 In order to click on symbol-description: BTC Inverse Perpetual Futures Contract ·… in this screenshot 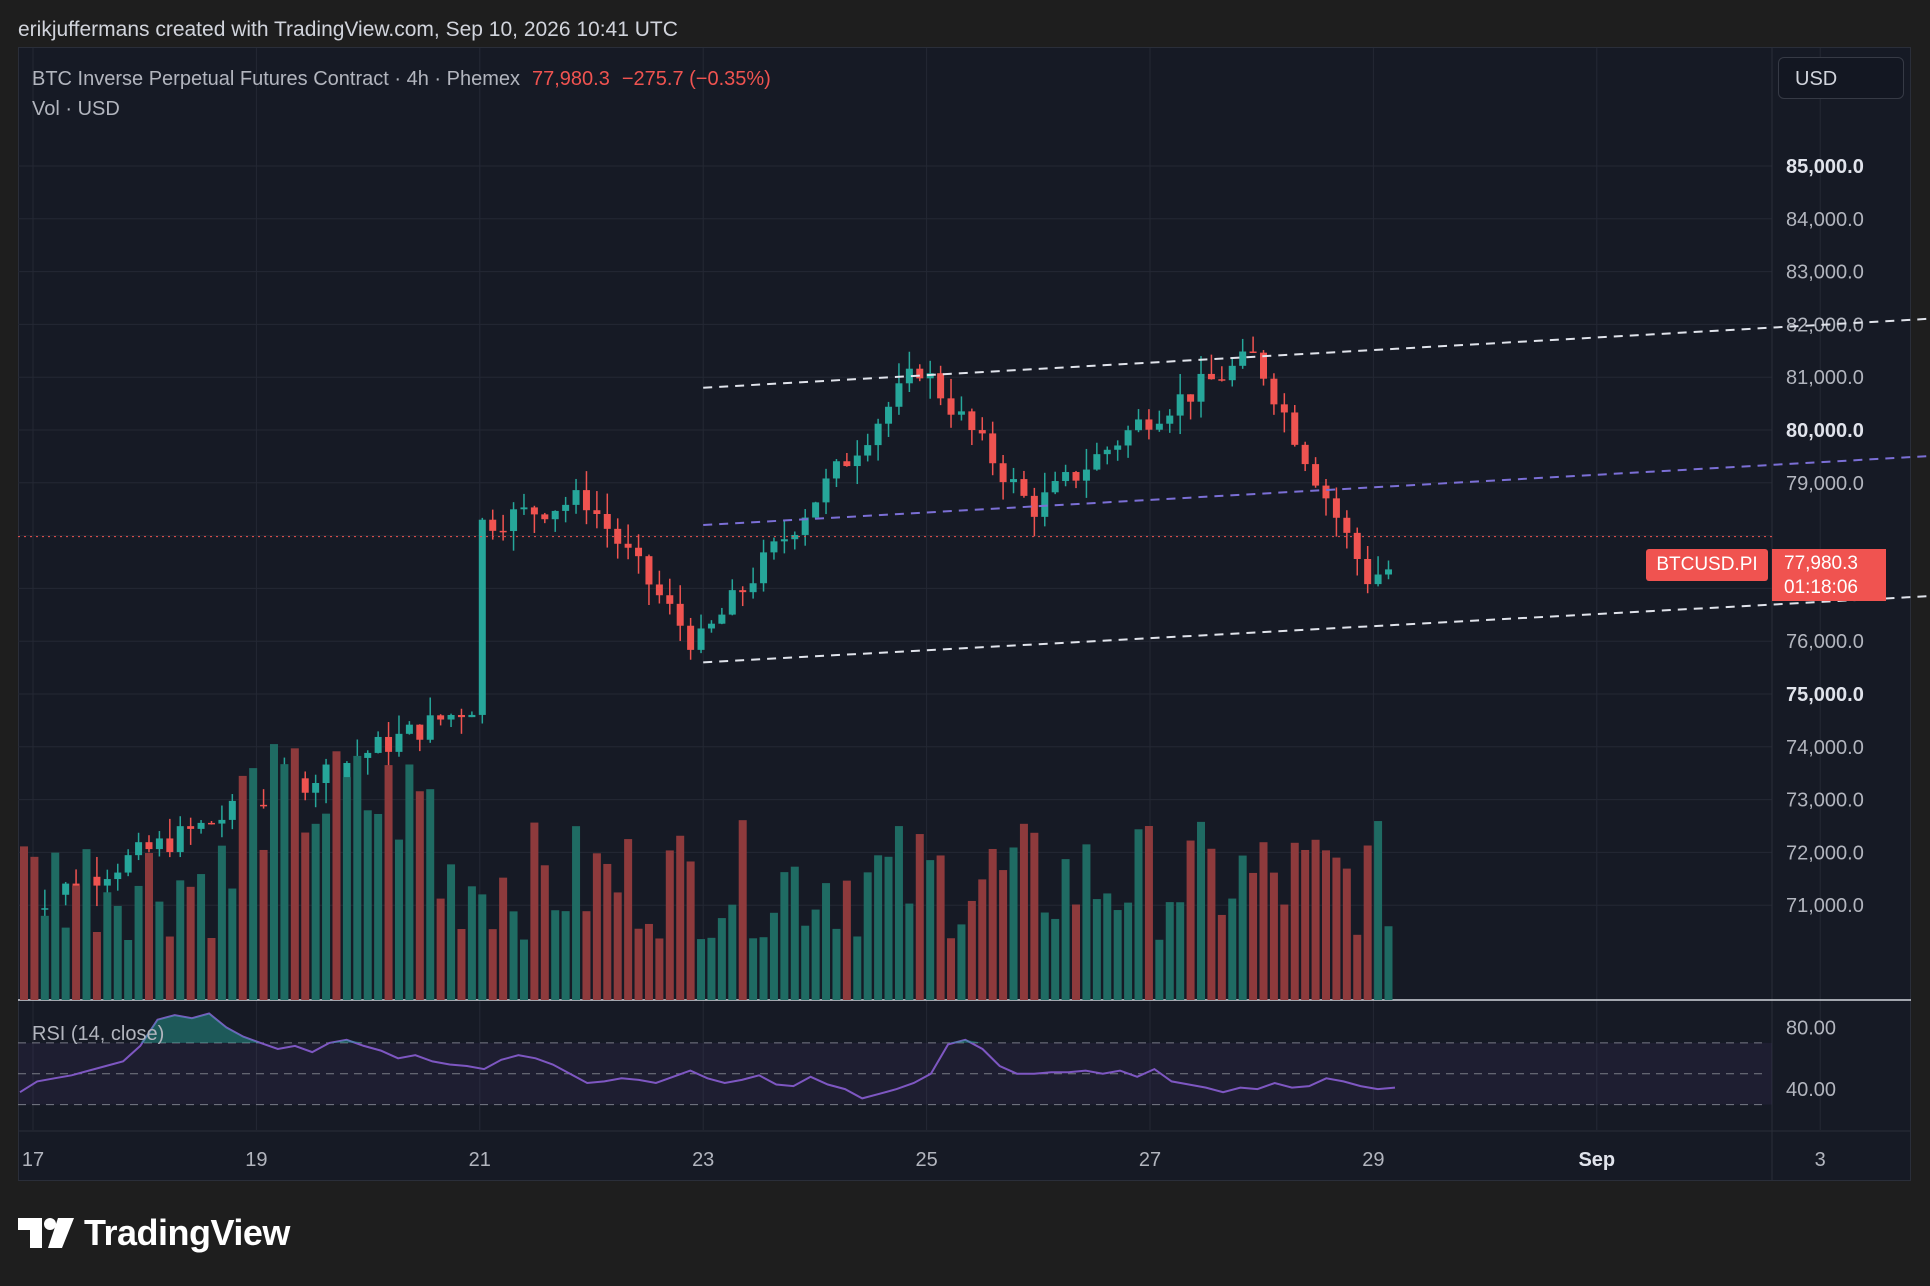, I will do `click(276, 78)`.